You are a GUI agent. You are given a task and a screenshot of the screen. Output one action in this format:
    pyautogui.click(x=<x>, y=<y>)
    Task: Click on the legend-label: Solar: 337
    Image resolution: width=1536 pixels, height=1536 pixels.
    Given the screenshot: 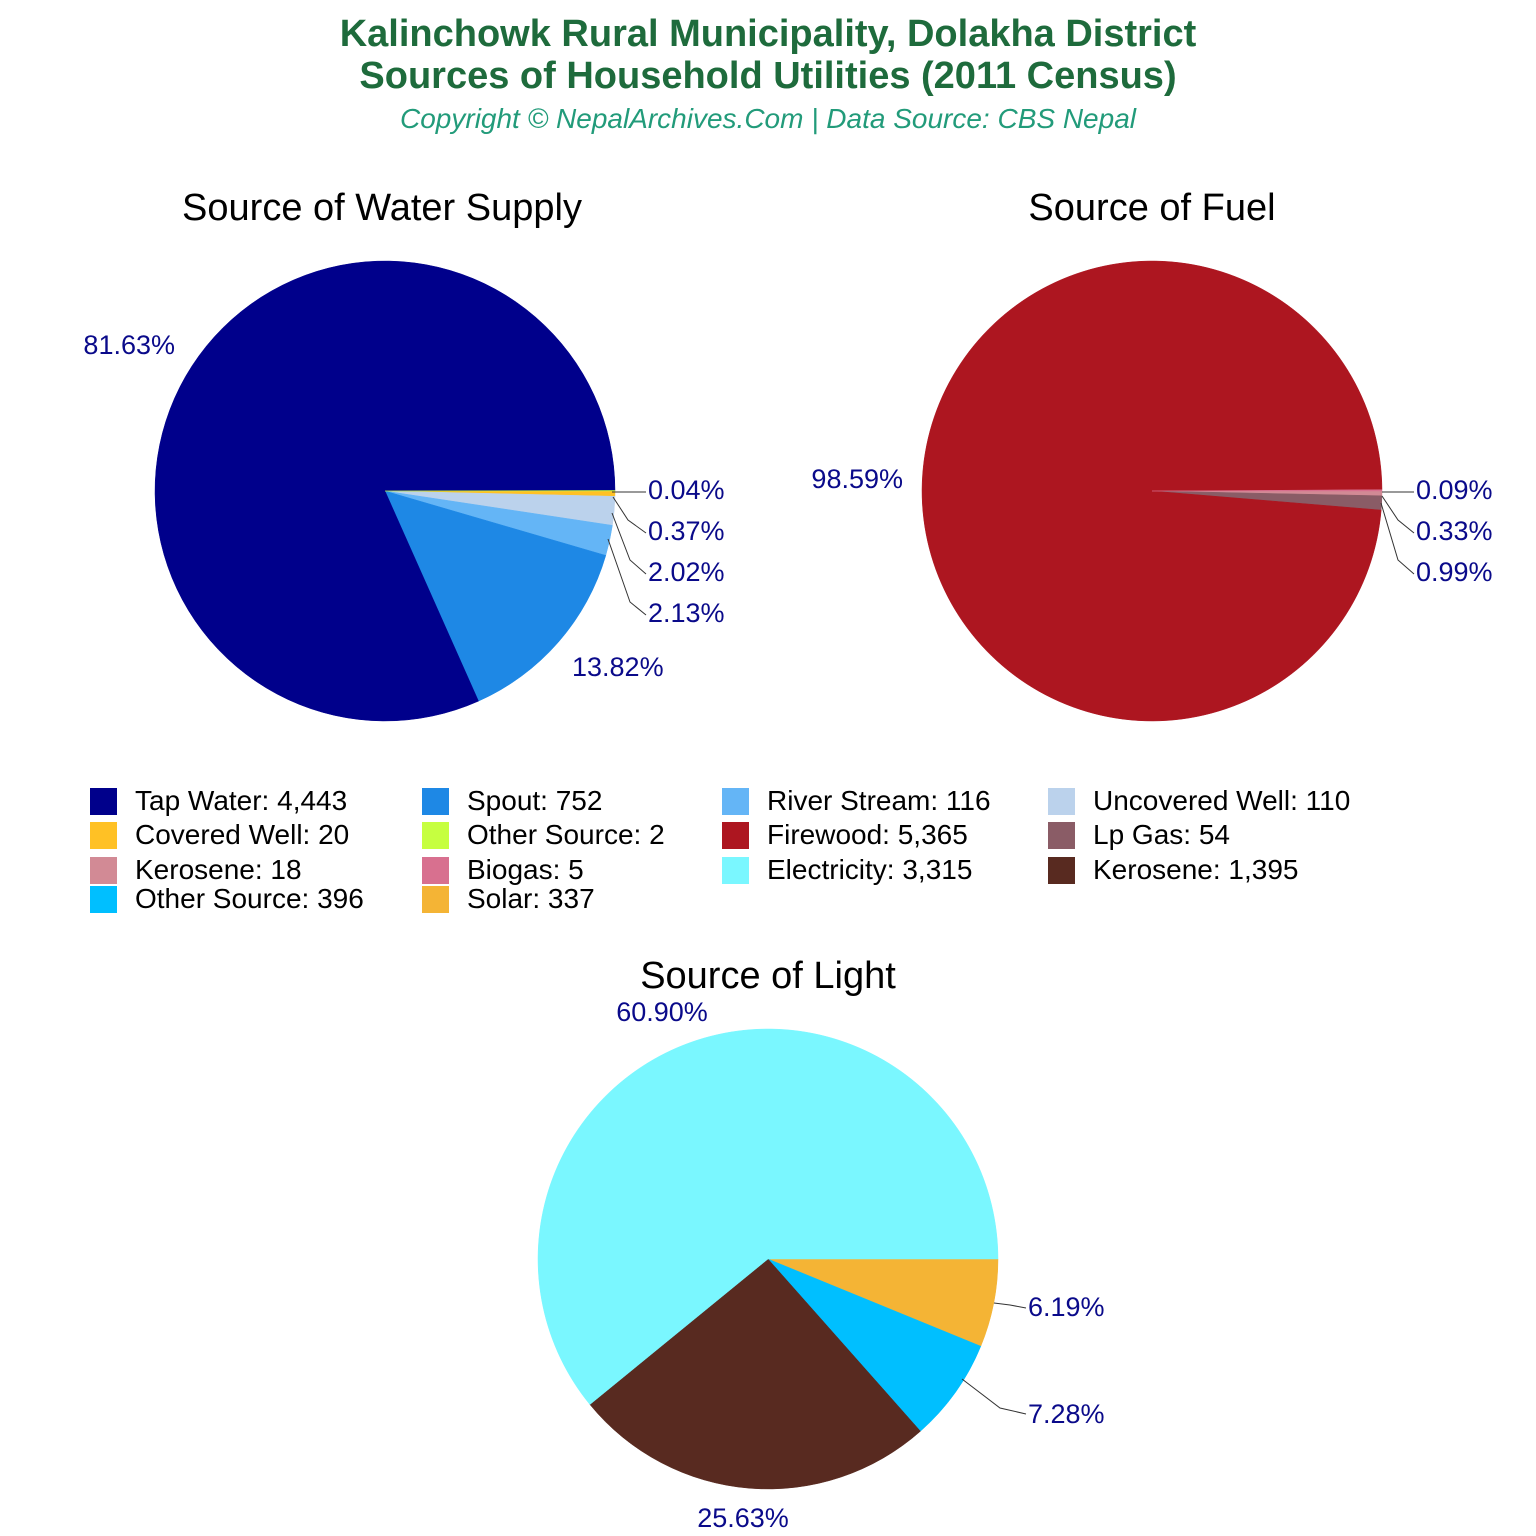 What is the action you would take?
    pyautogui.click(x=531, y=898)
    